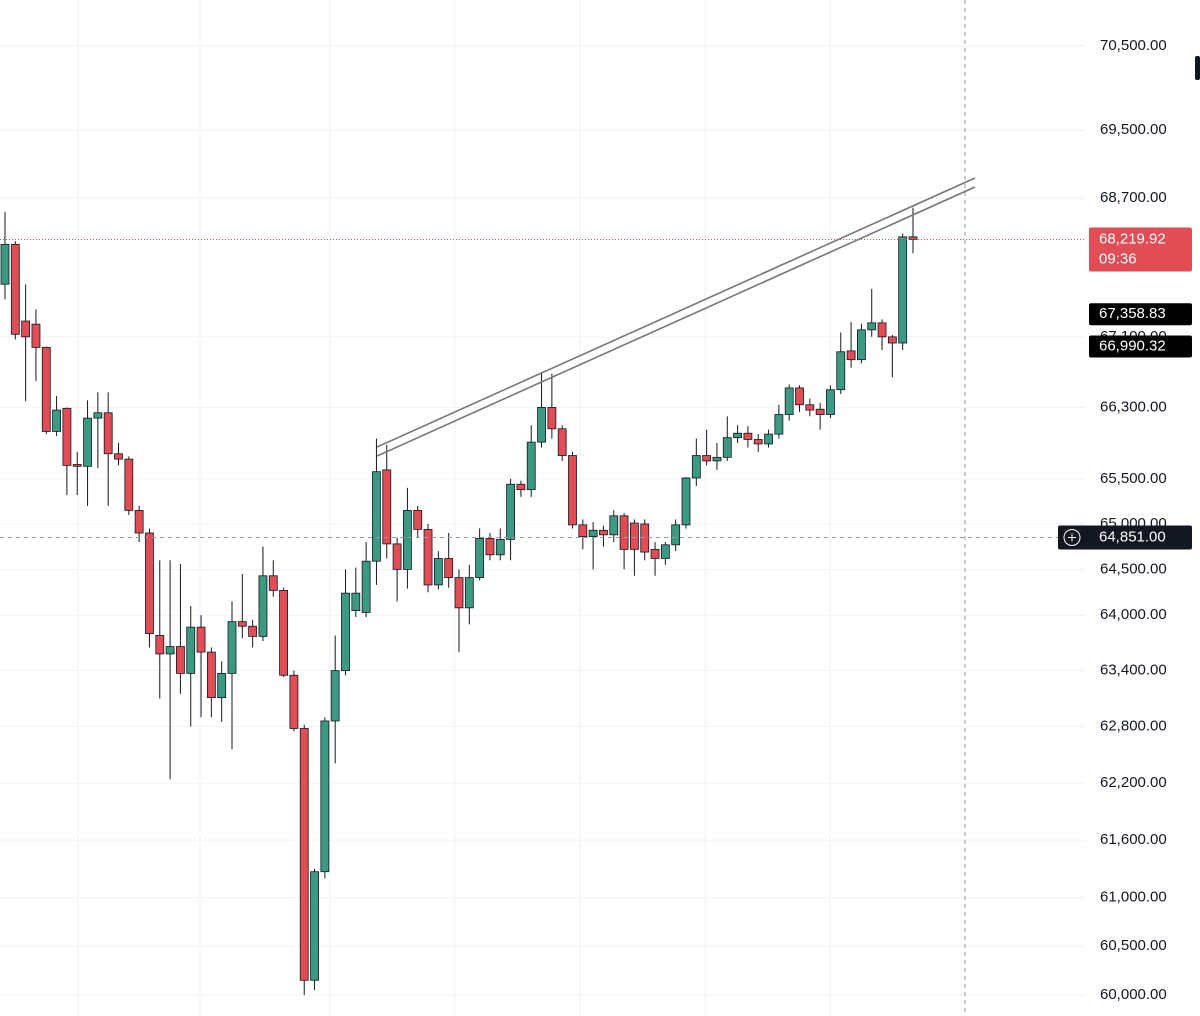  Describe the element at coordinates (1118, 258) in the screenshot. I see `countdown: 09:36` at that location.